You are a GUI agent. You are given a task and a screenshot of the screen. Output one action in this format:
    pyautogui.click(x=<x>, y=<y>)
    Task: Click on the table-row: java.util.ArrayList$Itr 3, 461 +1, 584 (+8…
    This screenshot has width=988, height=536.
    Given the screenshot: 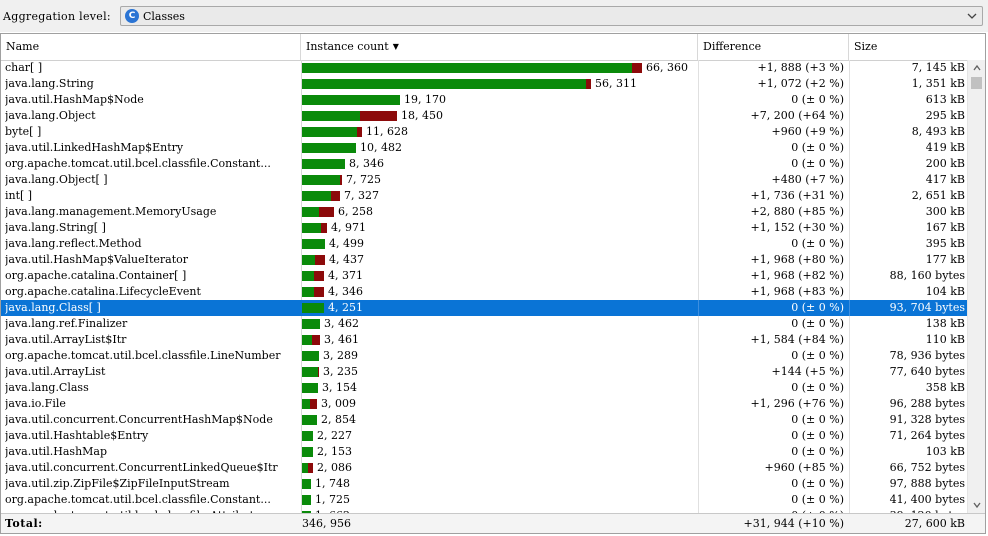 What is the action you would take?
    pyautogui.click(x=484, y=340)
    